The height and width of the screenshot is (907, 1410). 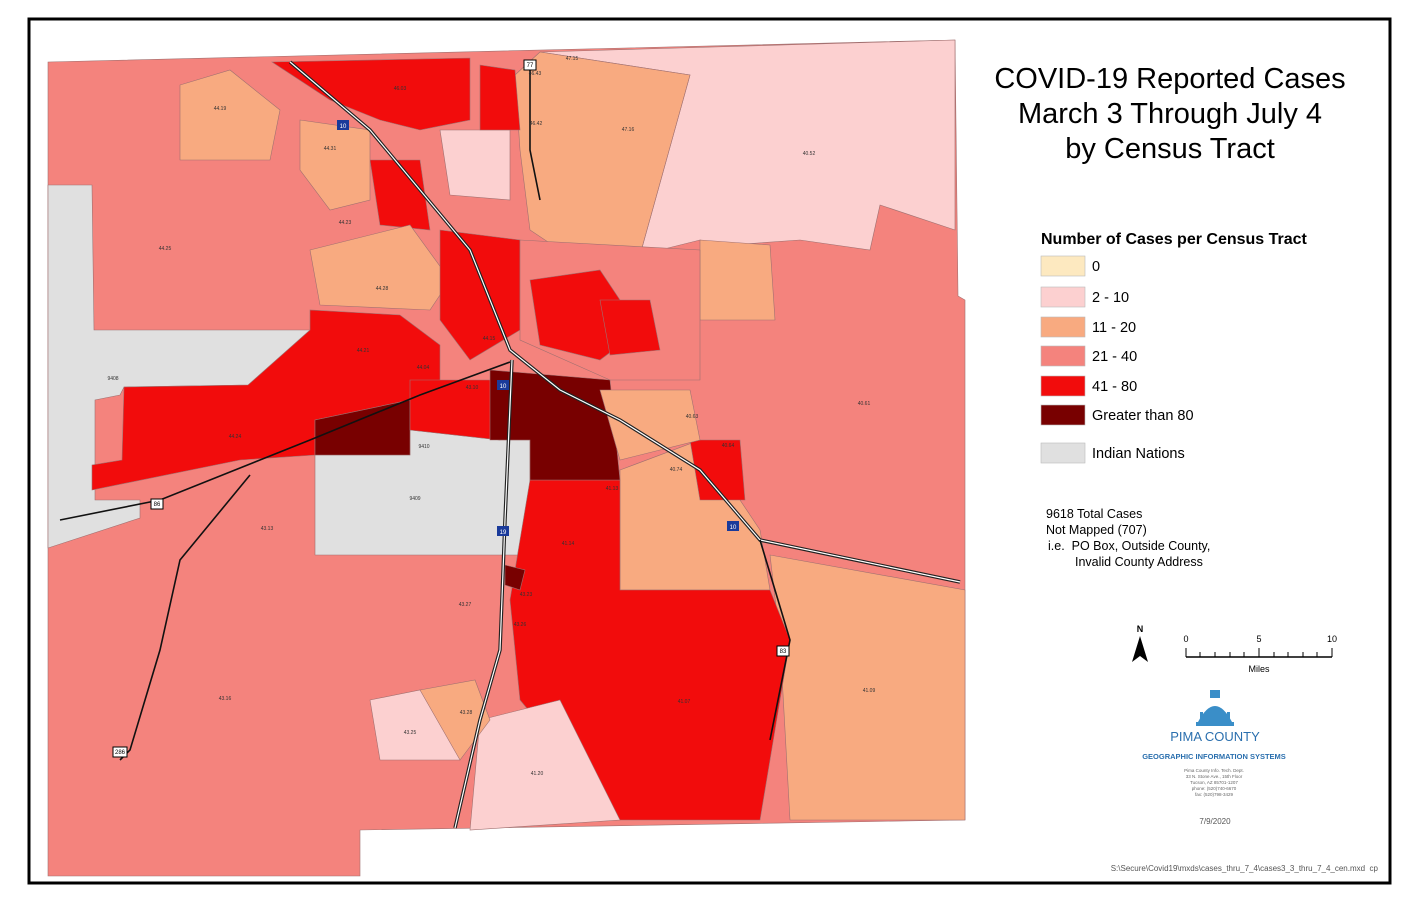 I want to click on tract-label: 43.25, so click(x=410, y=733).